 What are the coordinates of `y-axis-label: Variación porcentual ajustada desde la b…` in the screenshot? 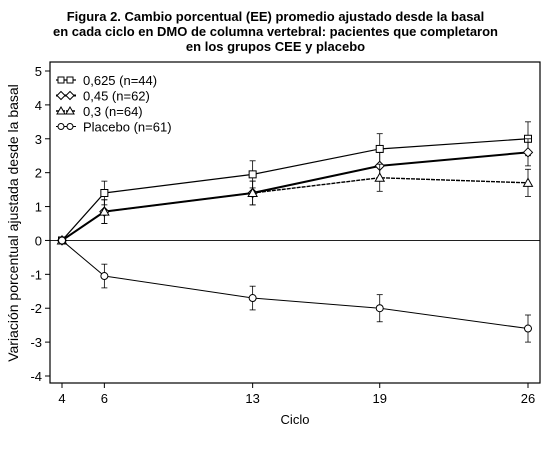 It's located at (13, 223).